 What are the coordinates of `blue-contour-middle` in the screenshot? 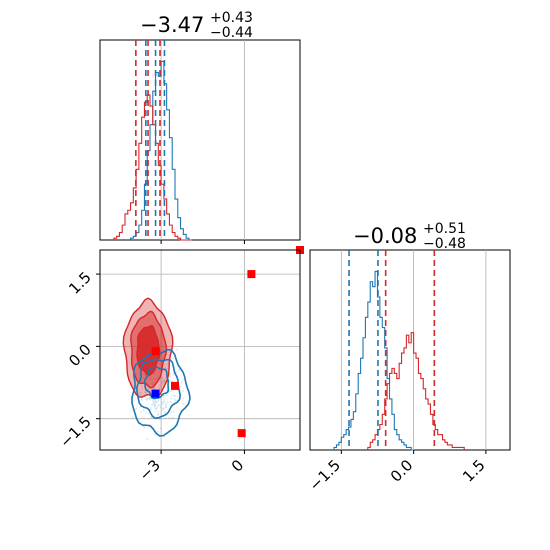 It's located at (158, 389).